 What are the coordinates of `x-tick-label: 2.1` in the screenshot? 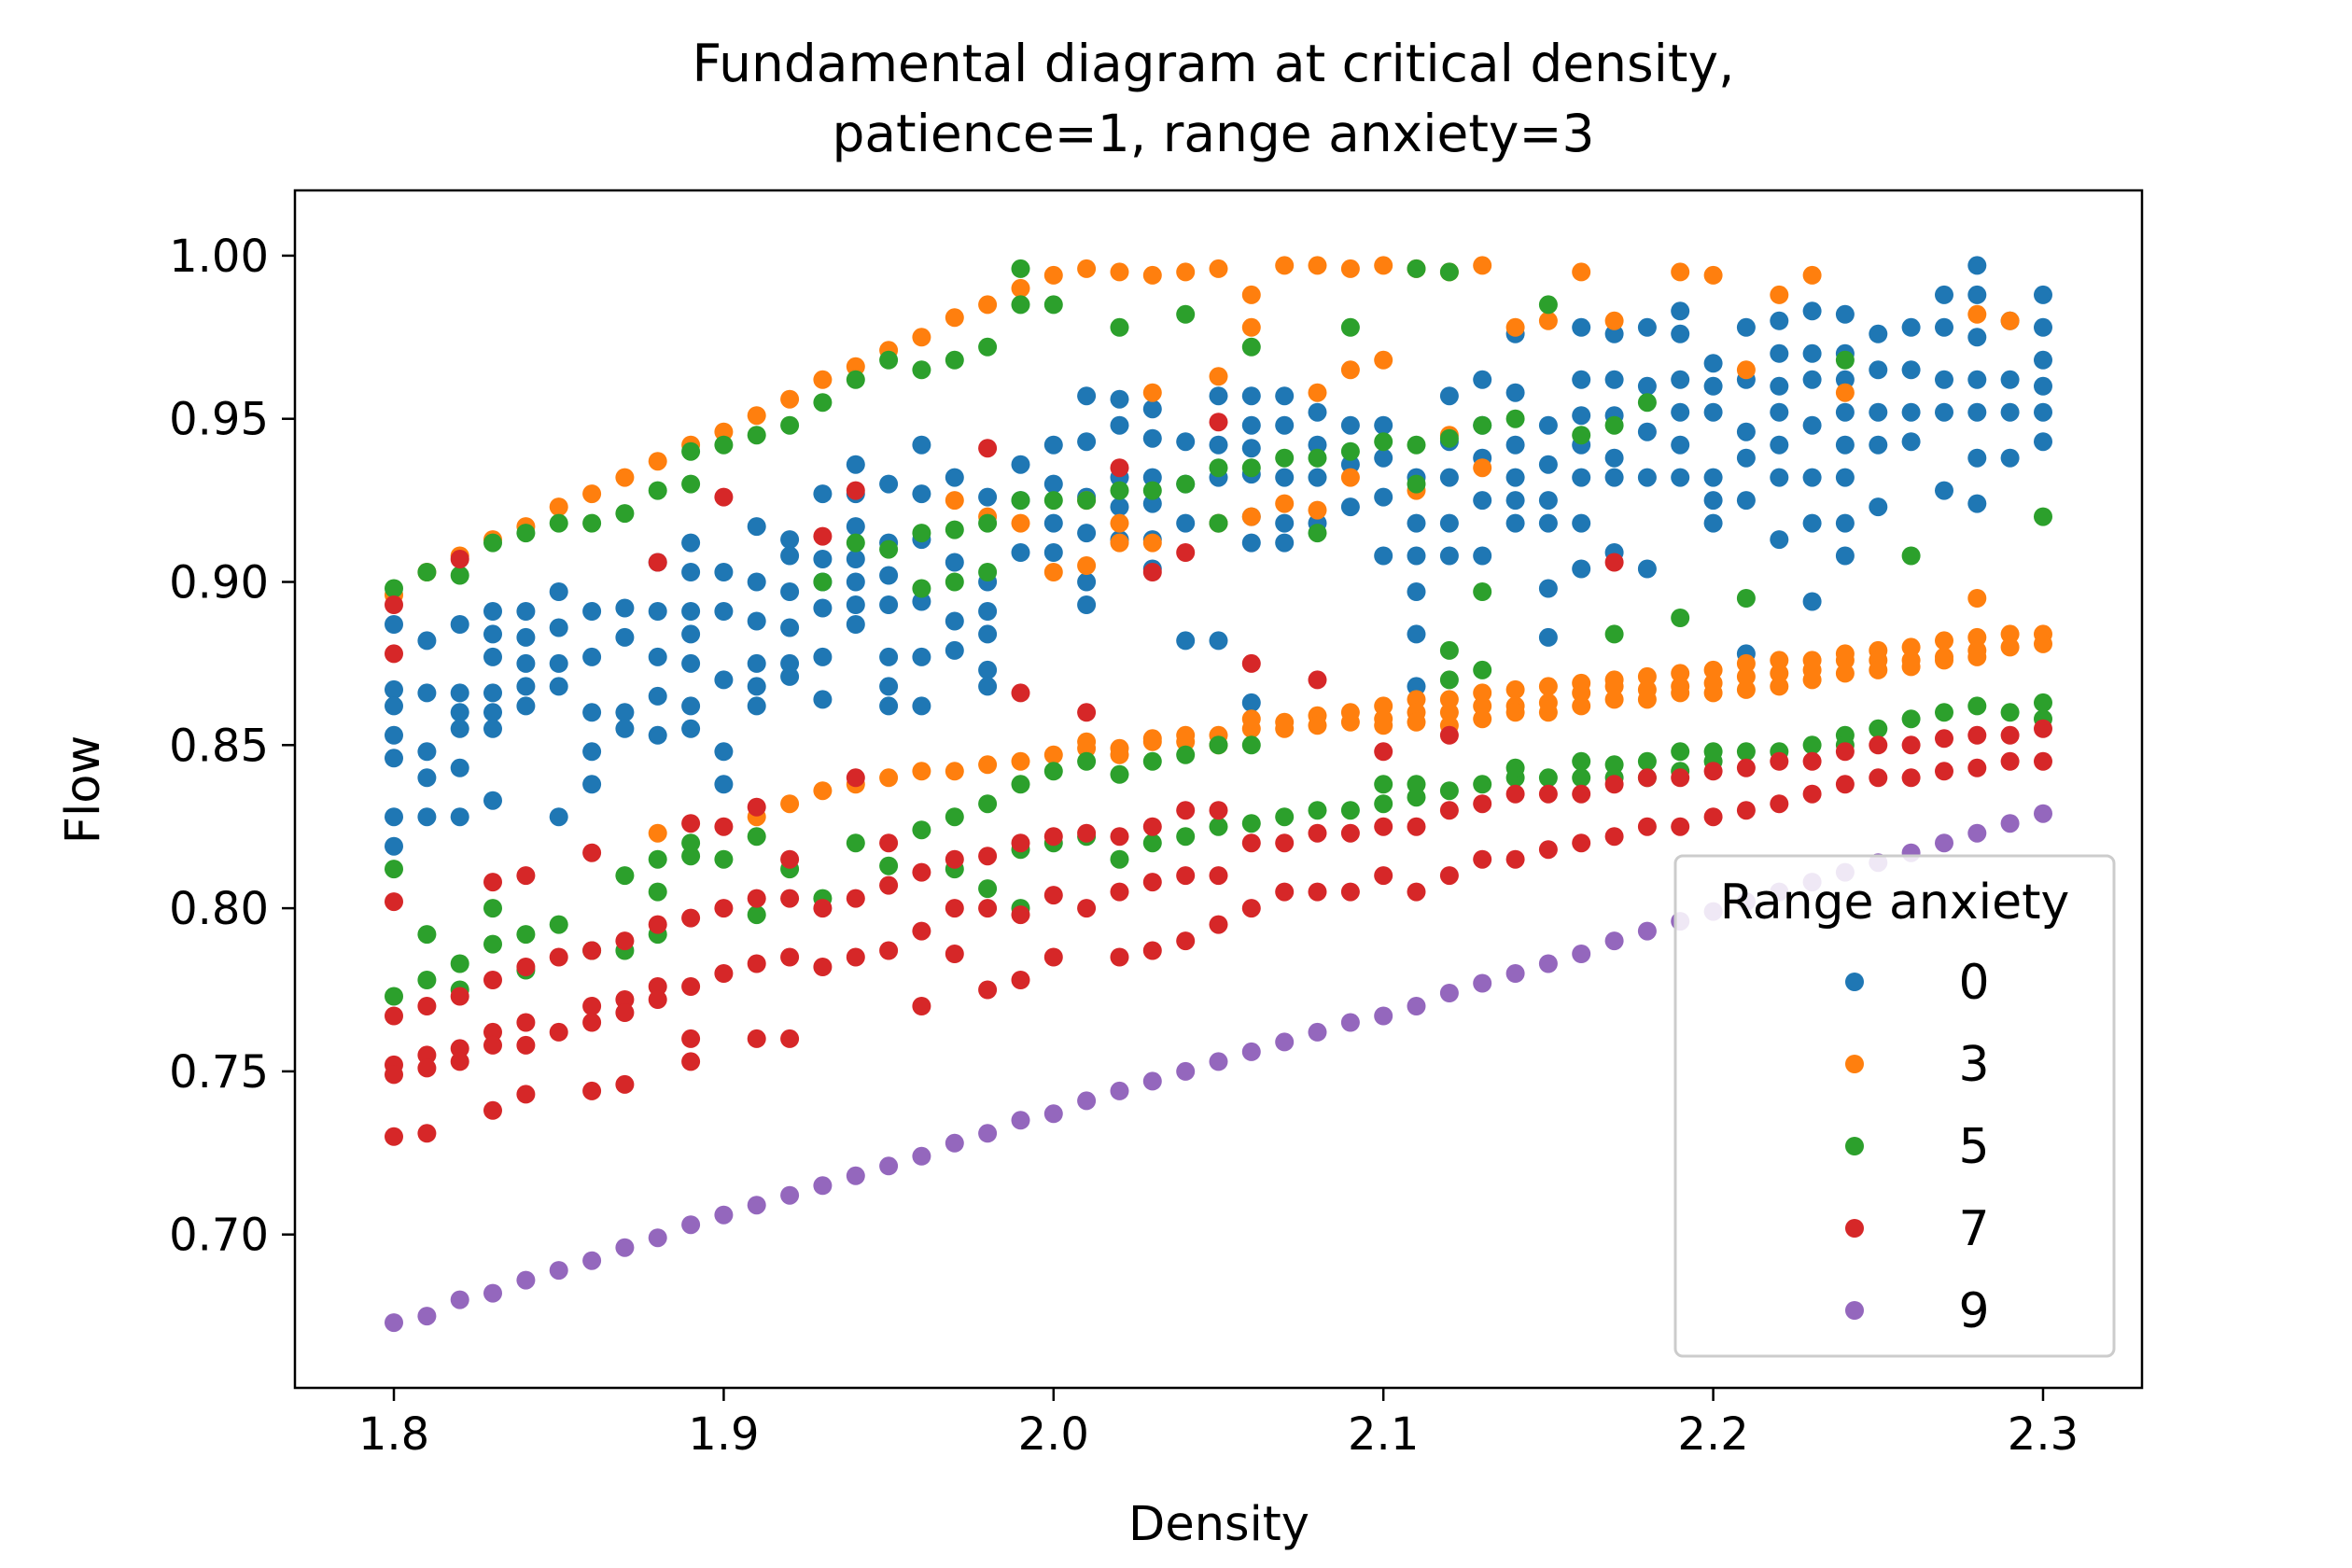 It's located at (1383, 1434).